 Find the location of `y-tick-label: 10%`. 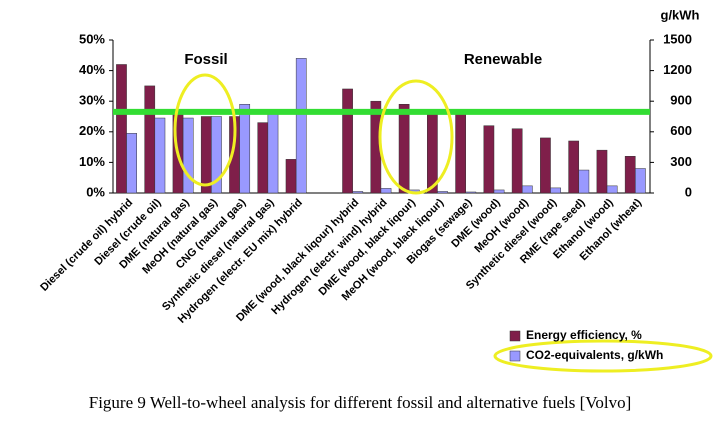

y-tick-label: 10% is located at coordinates (92, 161).